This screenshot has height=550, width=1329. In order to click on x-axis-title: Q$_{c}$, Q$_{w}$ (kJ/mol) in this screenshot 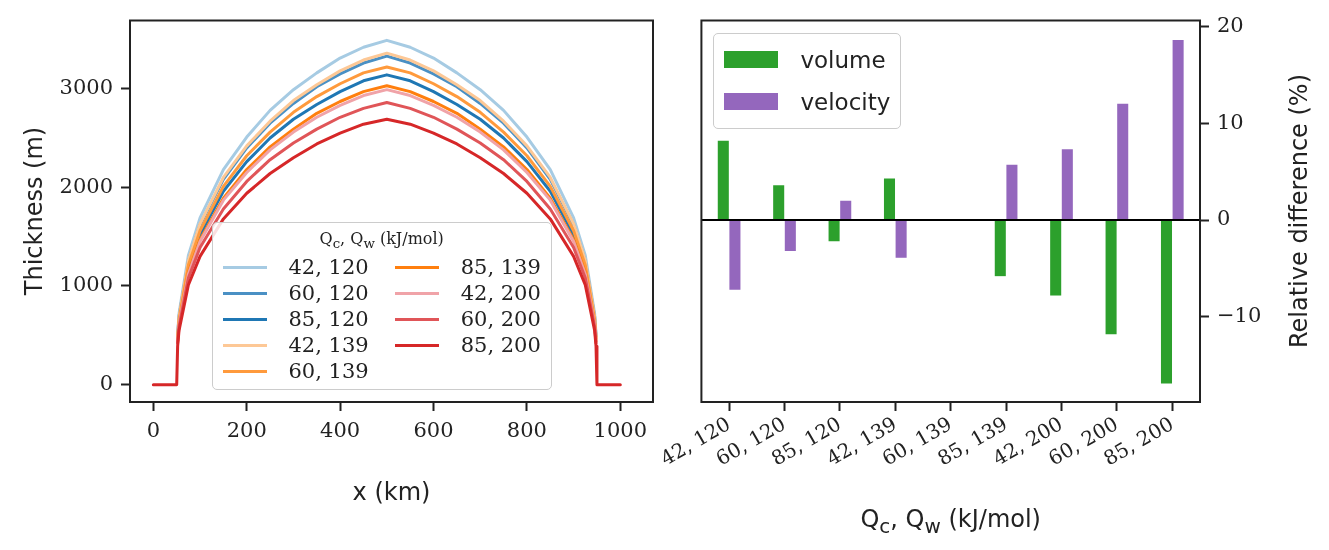, I will do `click(950, 521)`.